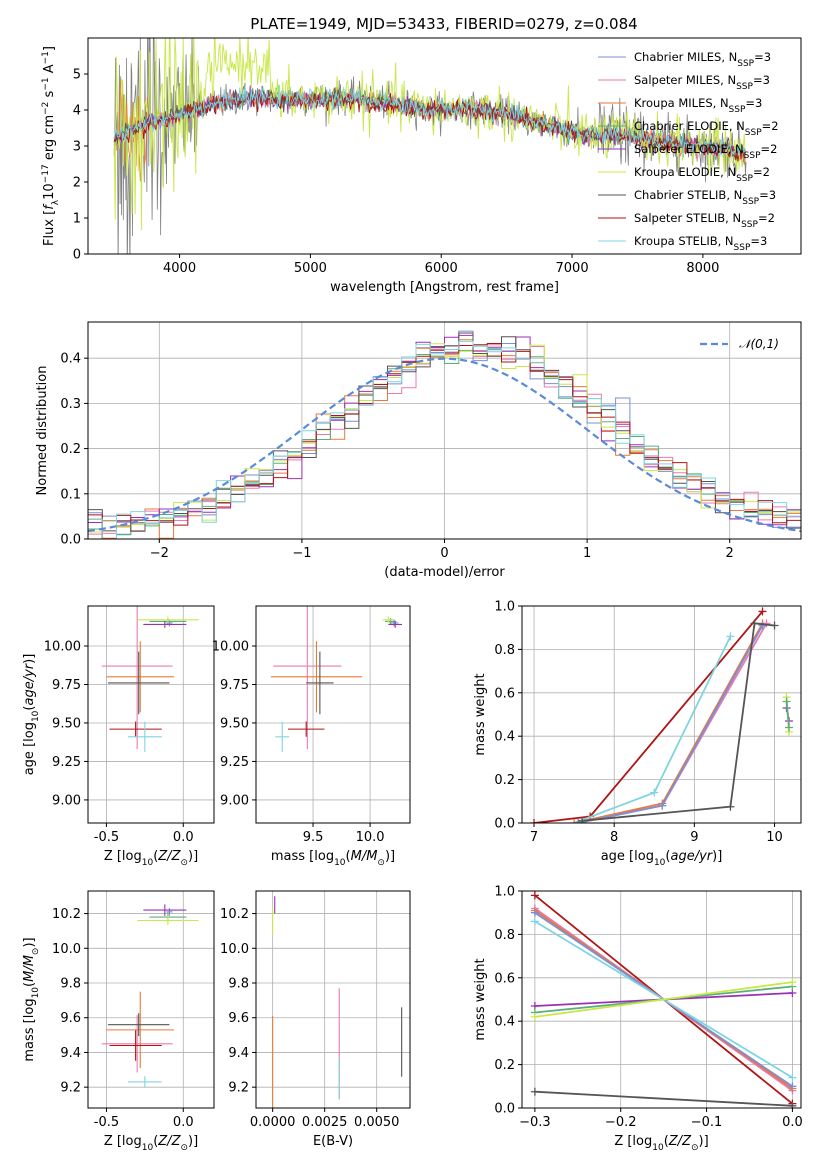 The height and width of the screenshot is (1170, 819). What do you see at coordinates (313, 837) in the screenshot?
I see `x-tick-label: 9.5` at bounding box center [313, 837].